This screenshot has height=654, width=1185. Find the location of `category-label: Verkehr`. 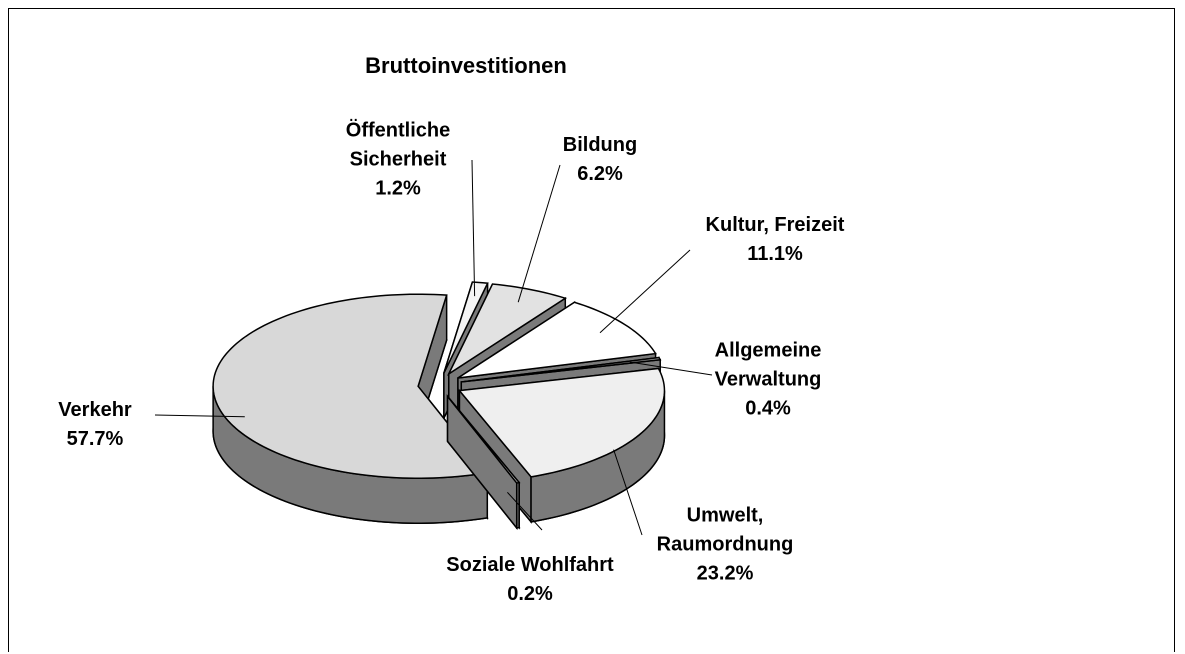

category-label: Verkehr is located at coordinates (95, 410).